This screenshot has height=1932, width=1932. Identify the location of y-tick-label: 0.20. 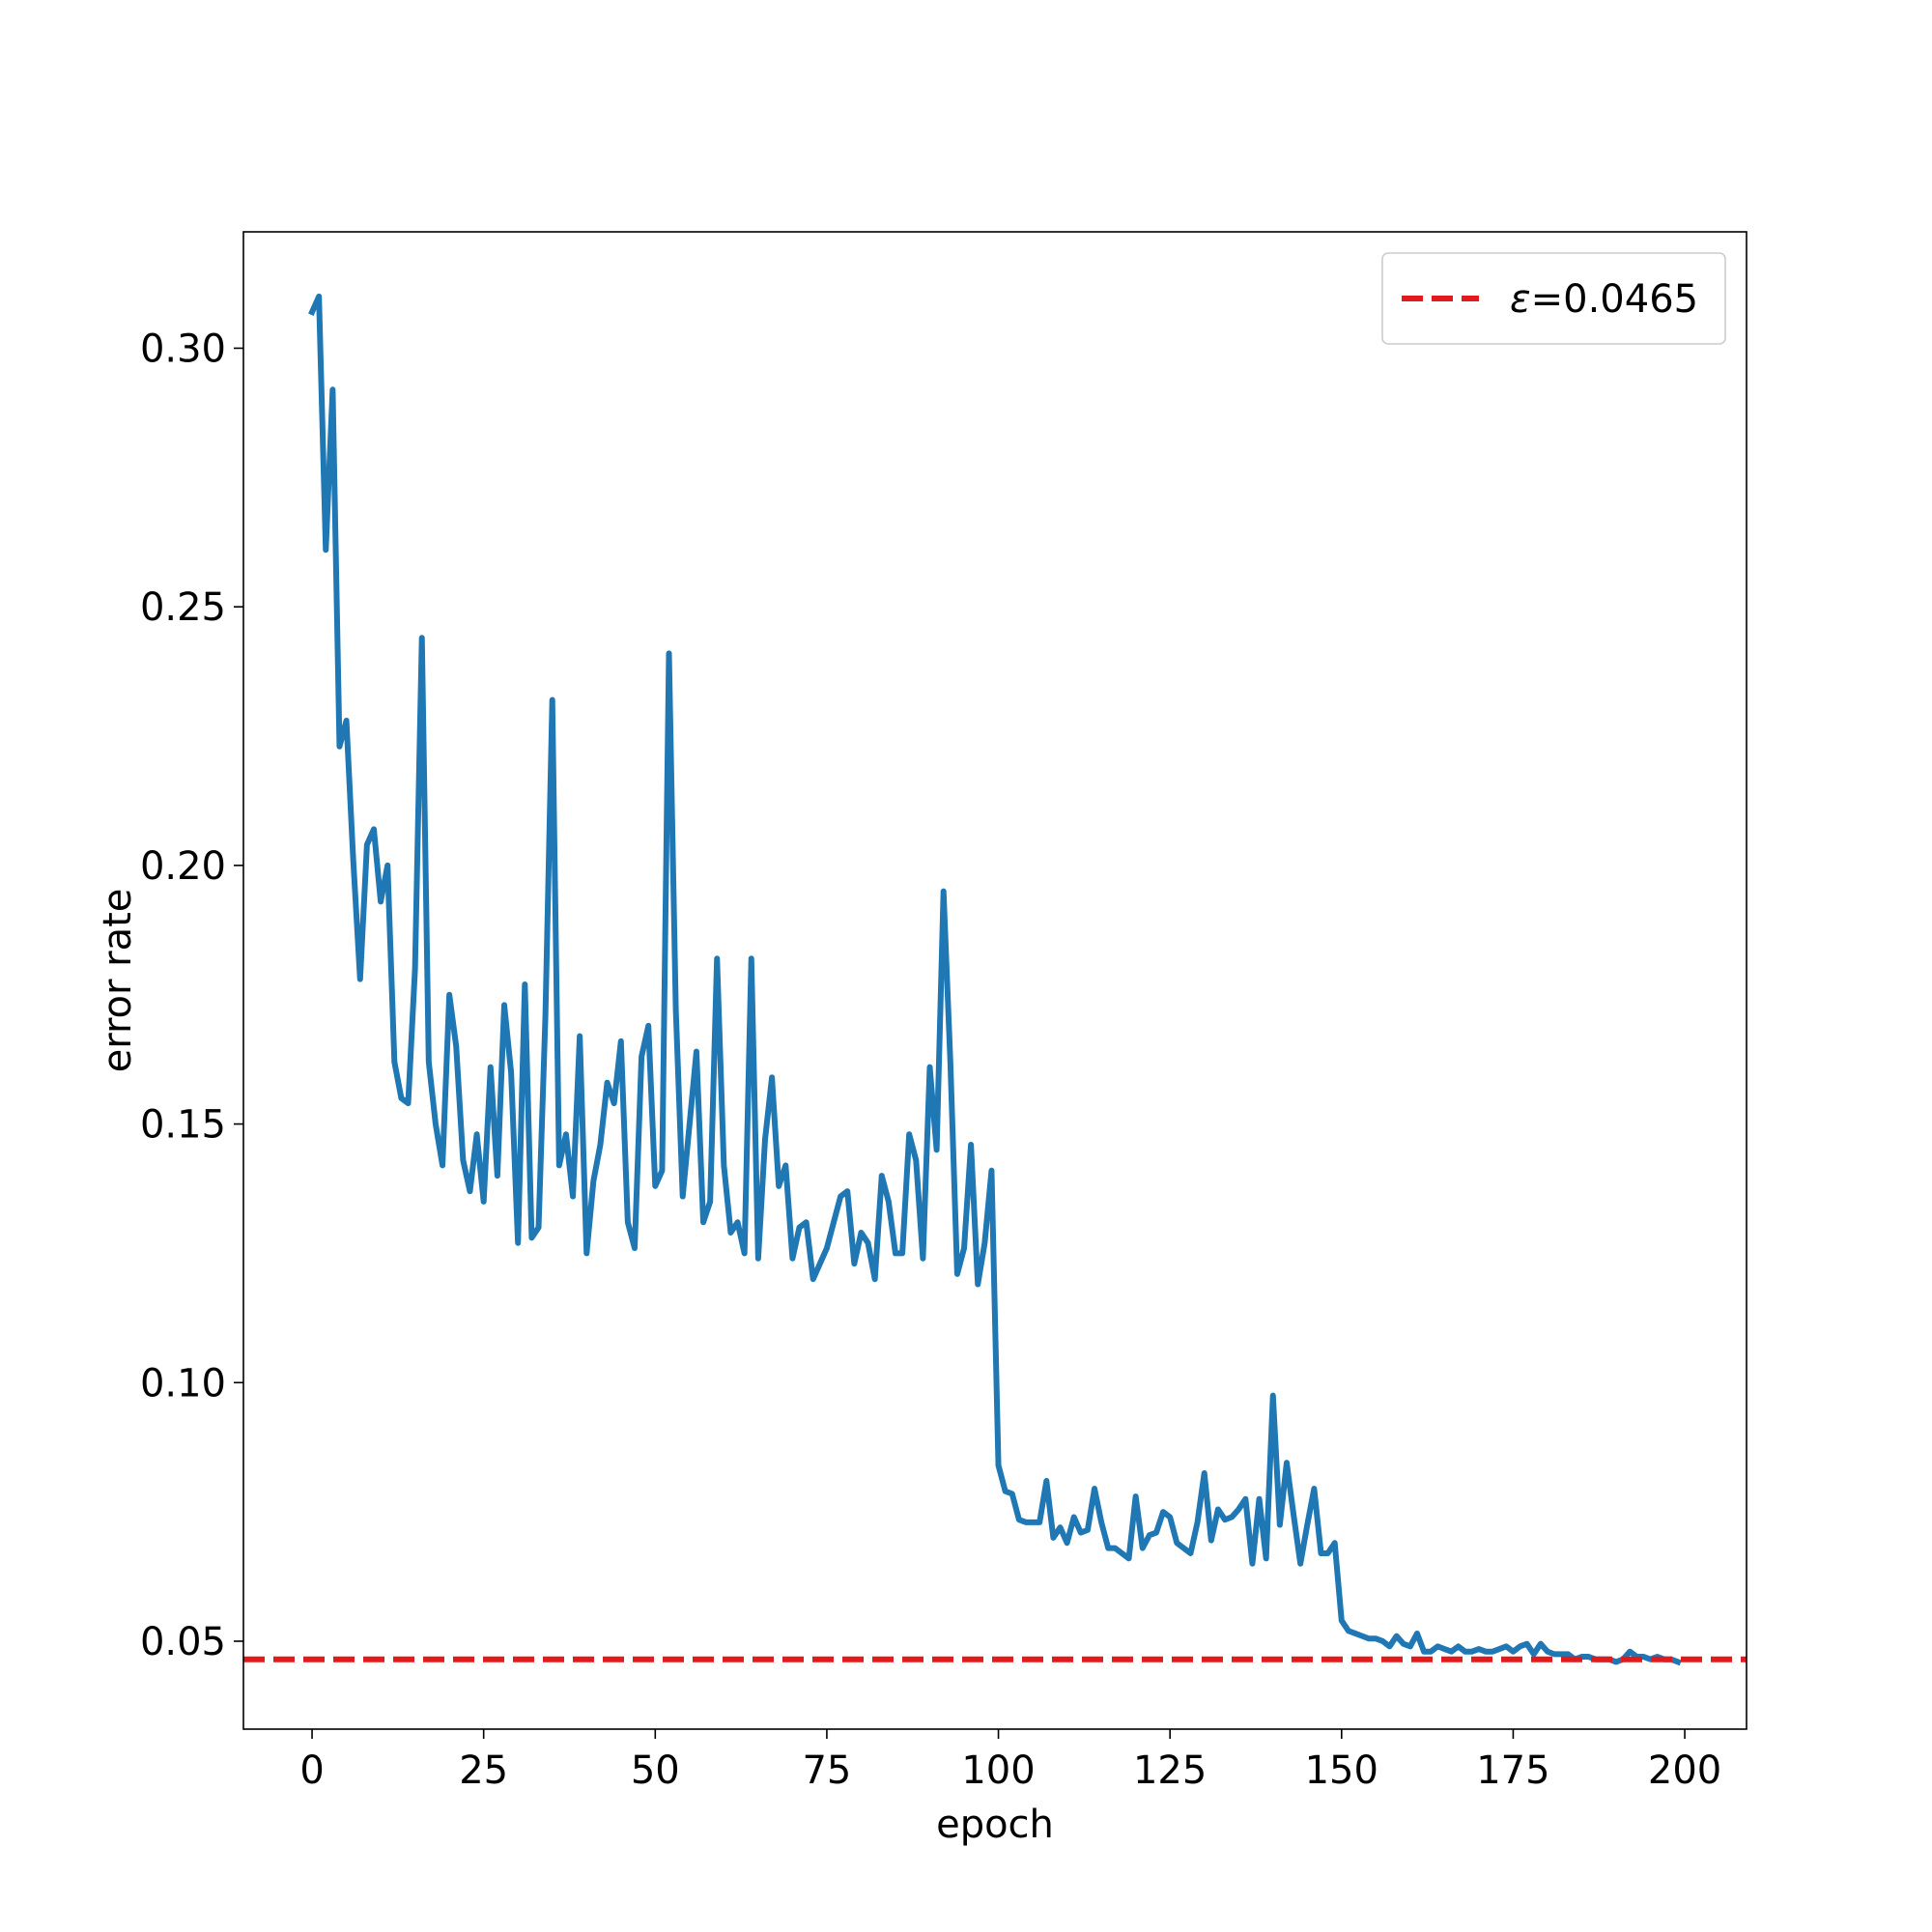
(183, 866).